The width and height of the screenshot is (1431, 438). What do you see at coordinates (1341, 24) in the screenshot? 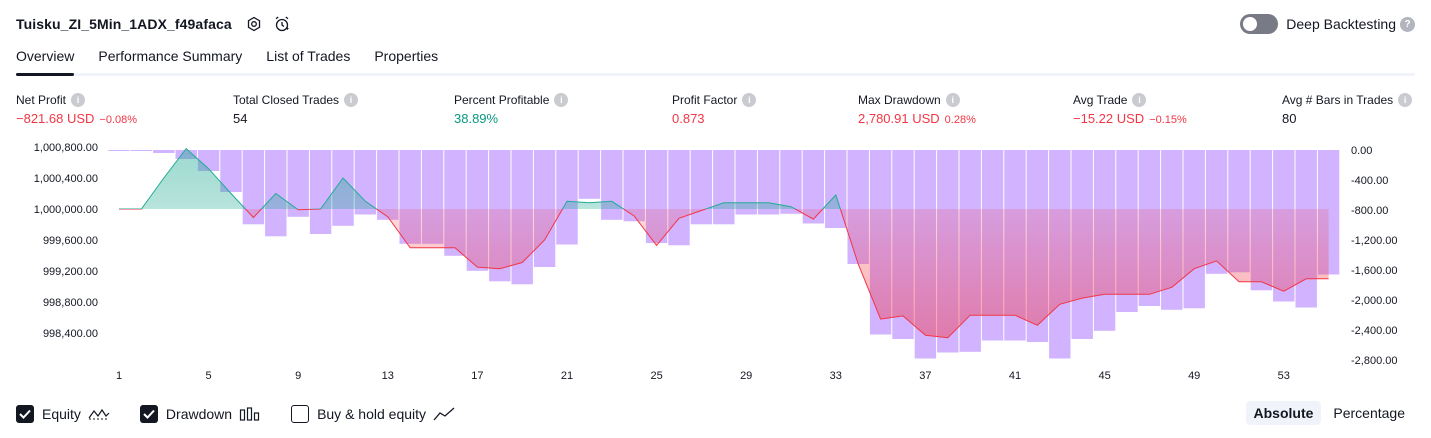
I see `deep-backtesting-label: Deep Backtesting` at bounding box center [1341, 24].